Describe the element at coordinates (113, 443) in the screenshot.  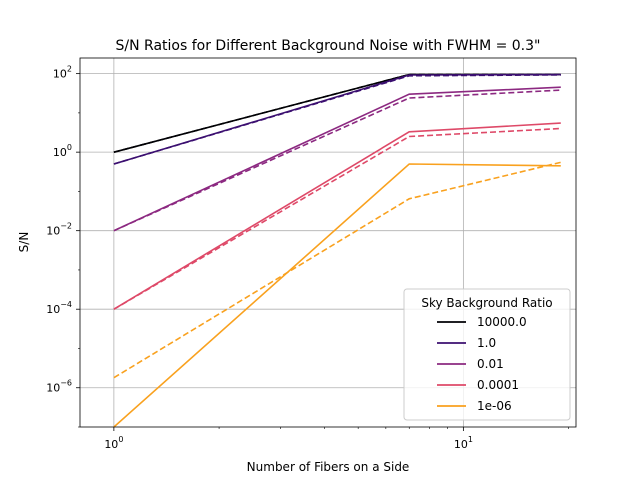
I see `x-tick-label: 10⁰` at that location.